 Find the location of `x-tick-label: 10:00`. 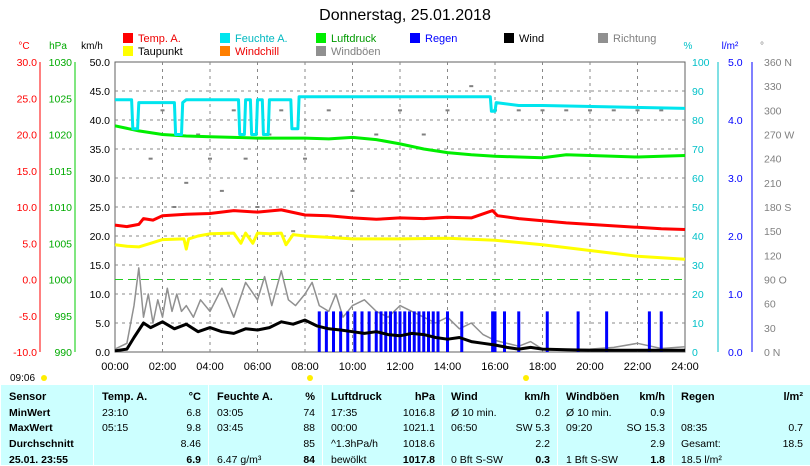

x-tick-label: 10:00 is located at coordinates (353, 367).